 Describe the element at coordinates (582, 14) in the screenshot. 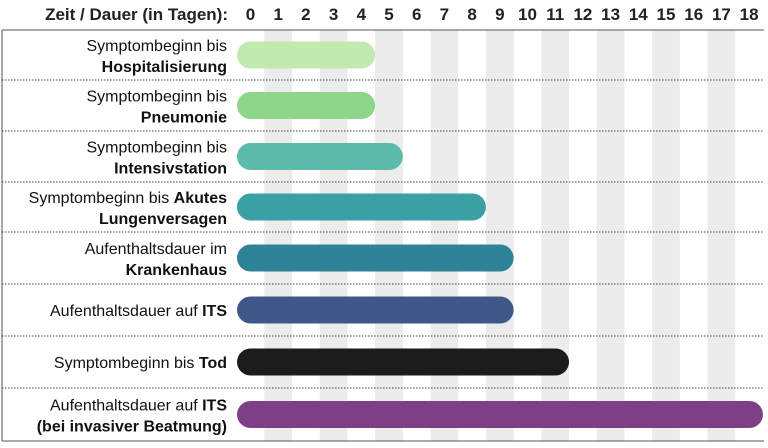

I see `x-tick-label: 12` at that location.